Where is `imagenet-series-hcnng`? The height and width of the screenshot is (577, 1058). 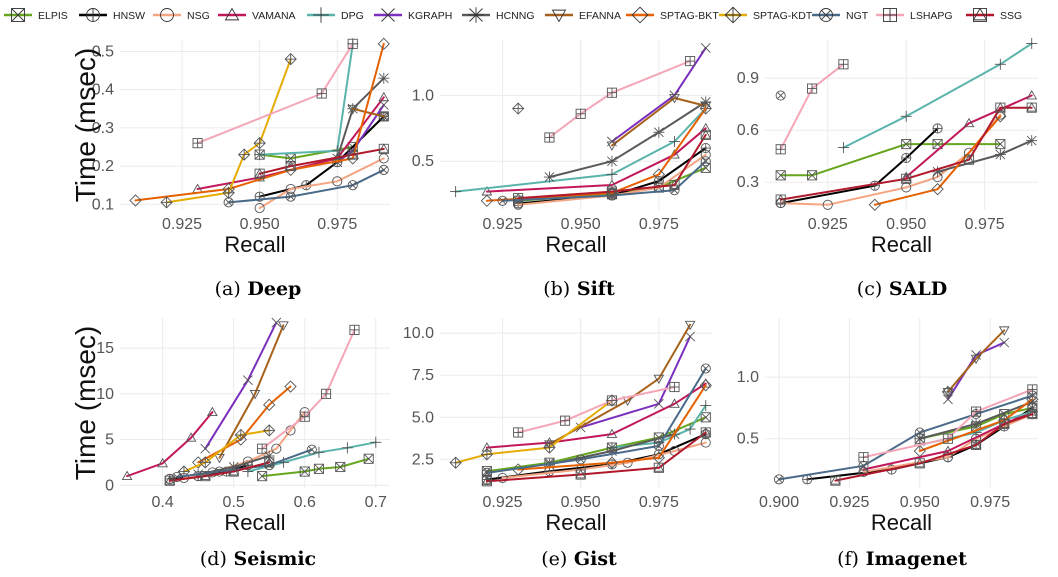 imagenet-series-hcnng is located at coordinates (976, 420).